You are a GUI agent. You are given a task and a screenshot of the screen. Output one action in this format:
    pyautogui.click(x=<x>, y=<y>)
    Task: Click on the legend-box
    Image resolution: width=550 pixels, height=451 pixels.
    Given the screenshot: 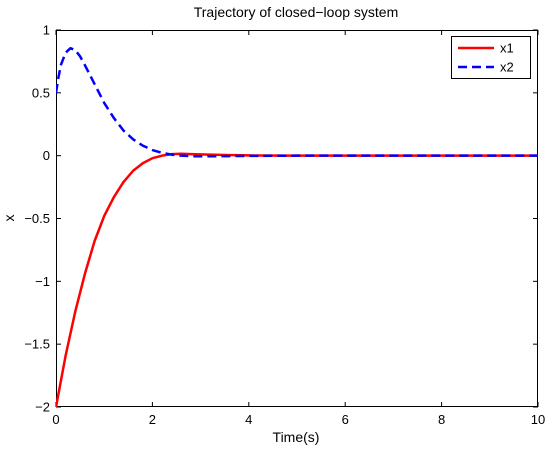 What is the action you would take?
    pyautogui.click(x=491, y=57)
    